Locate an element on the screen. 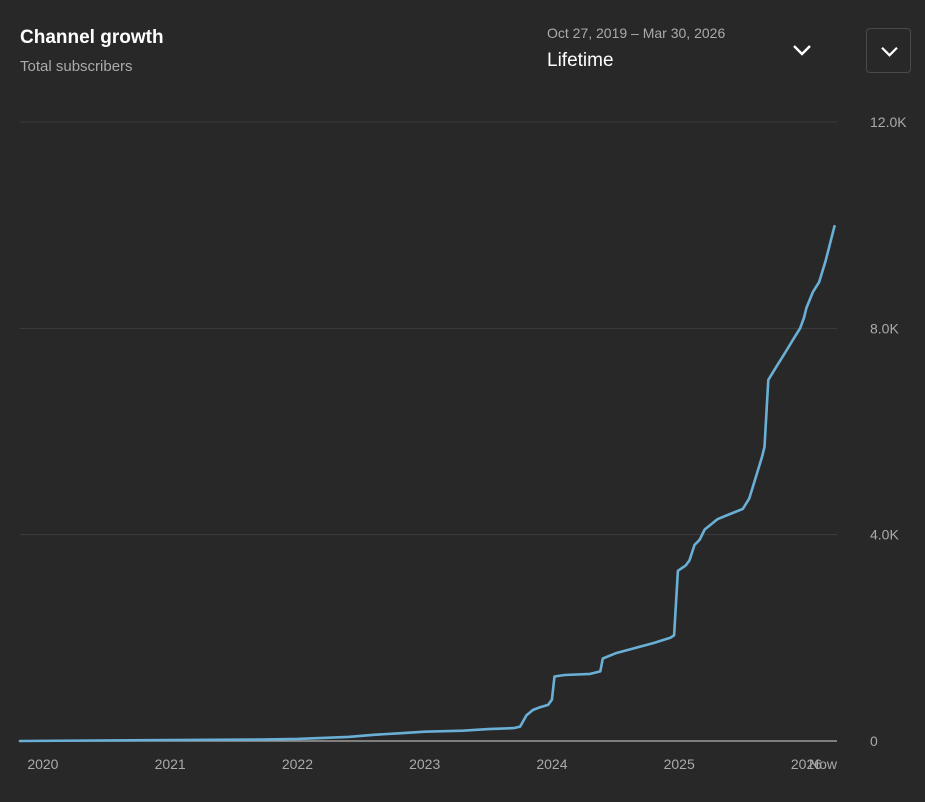 The image size is (925, 802). x-tick-label: 2025 is located at coordinates (679, 764).